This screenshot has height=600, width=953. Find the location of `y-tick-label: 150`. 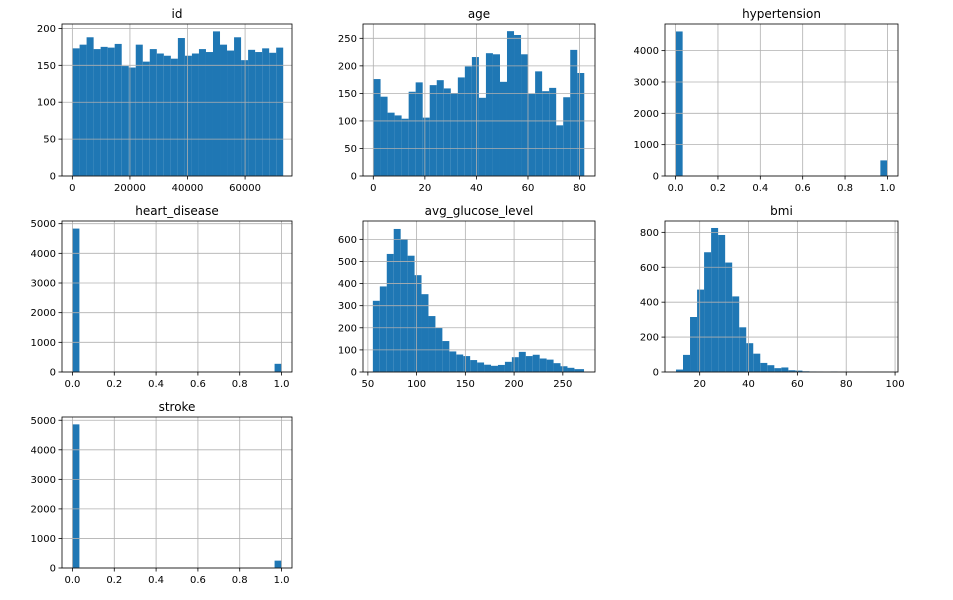

y-tick-label: 150 is located at coordinates (46, 66).